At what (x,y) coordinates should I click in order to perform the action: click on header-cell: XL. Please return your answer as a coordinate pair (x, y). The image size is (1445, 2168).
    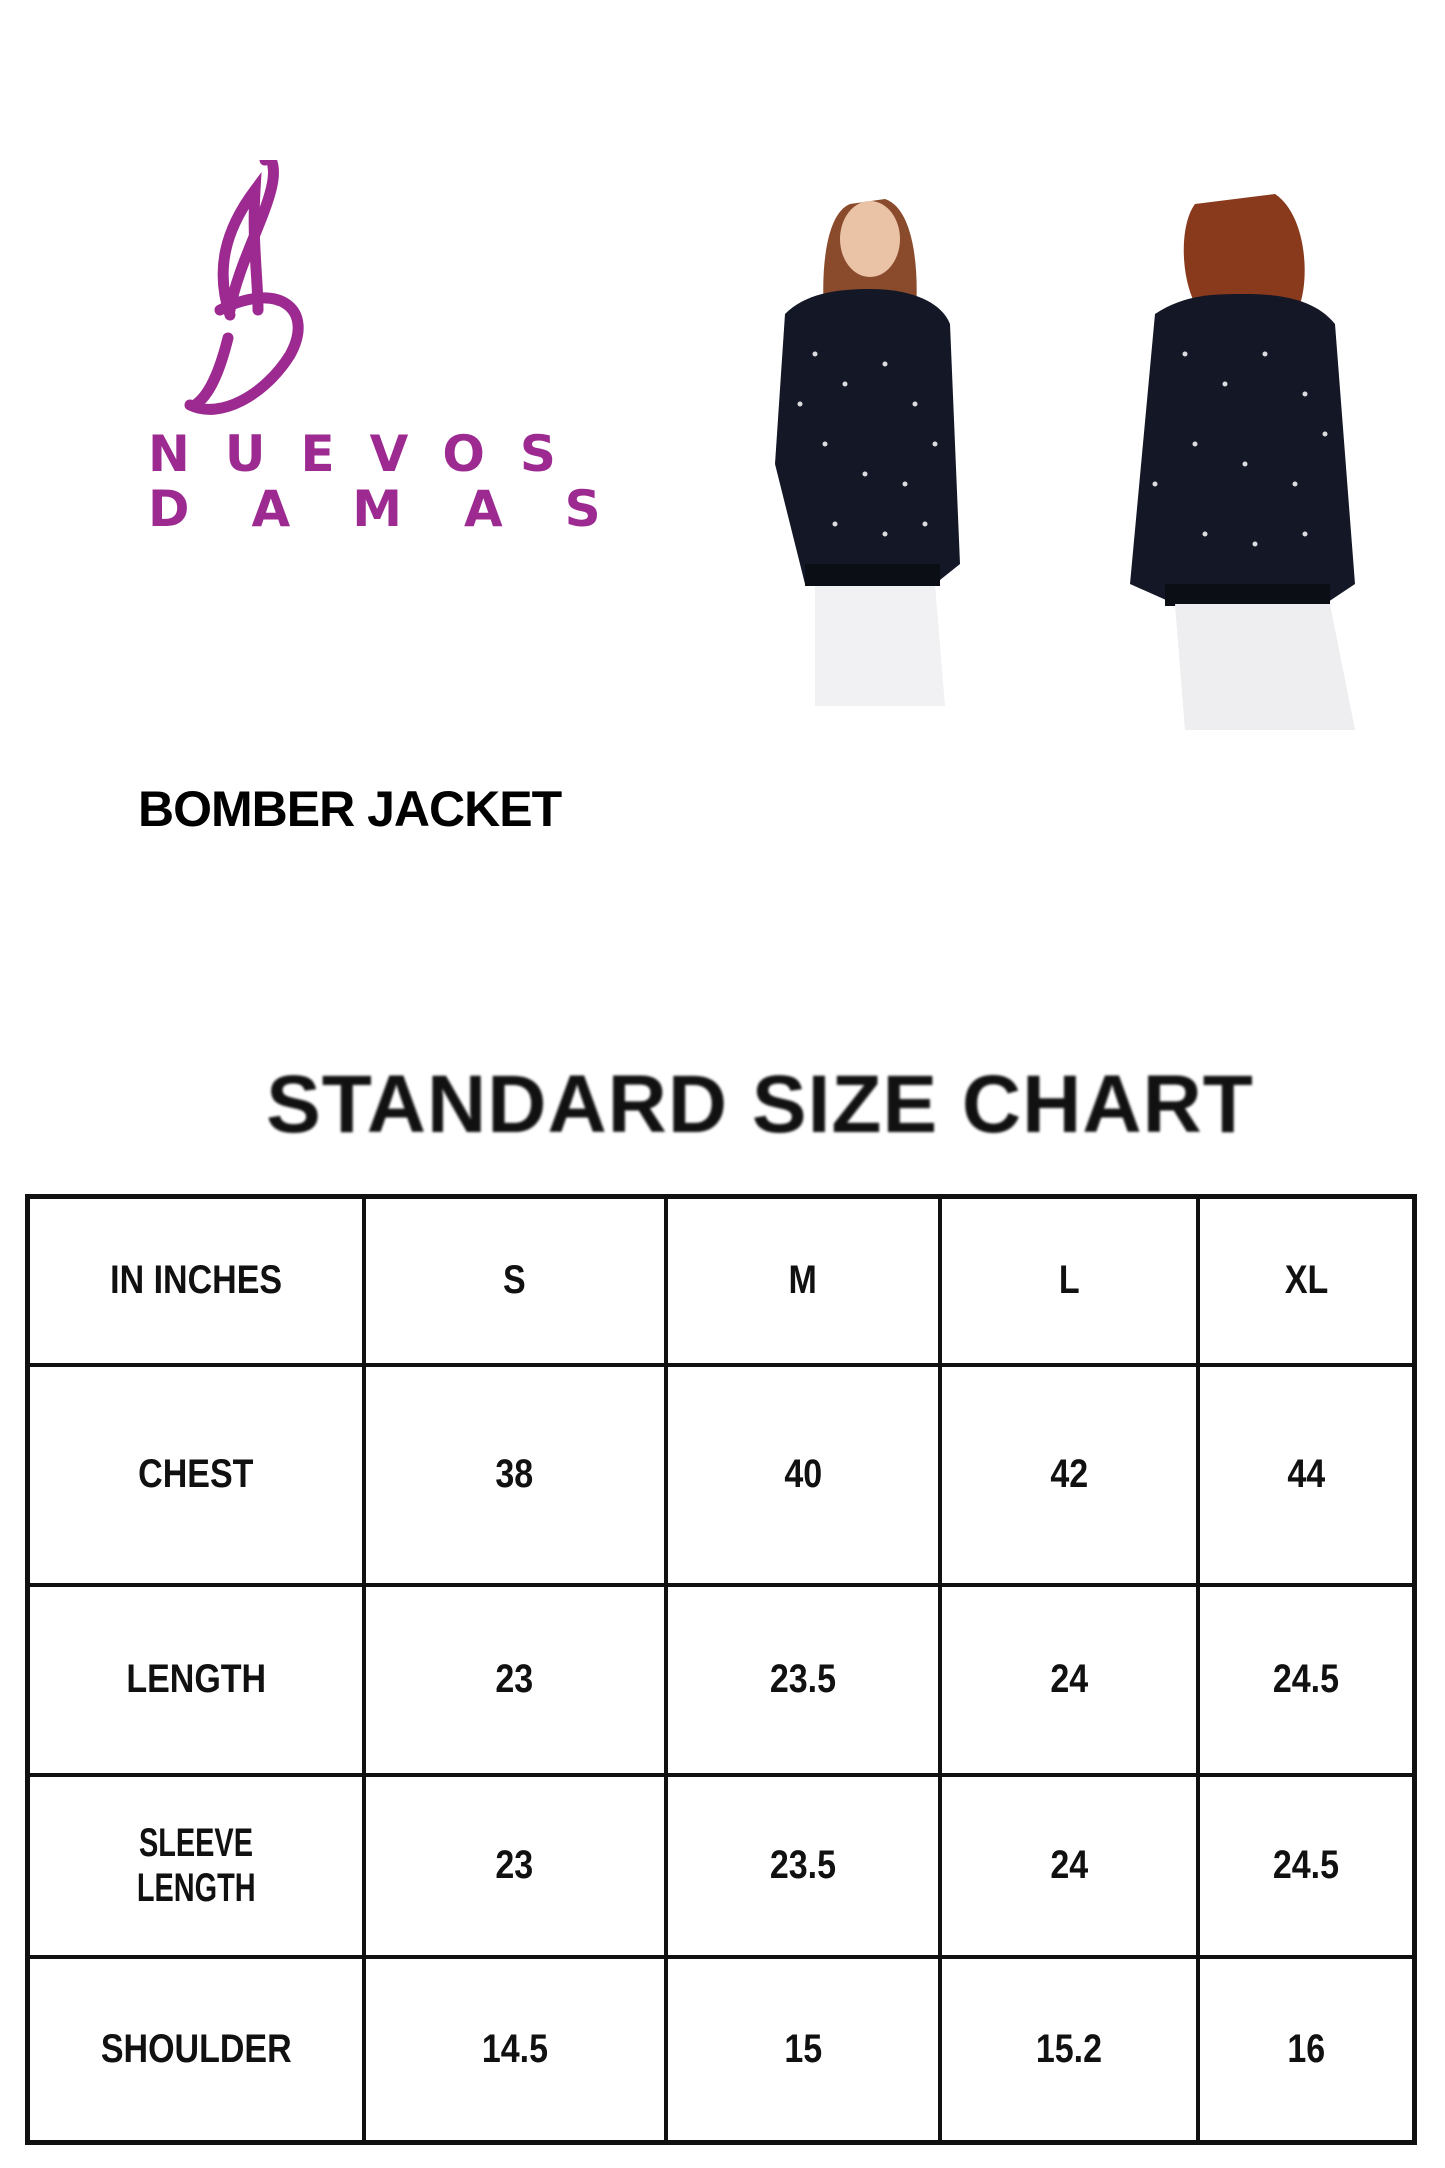
    Looking at the image, I should click on (1306, 1280).